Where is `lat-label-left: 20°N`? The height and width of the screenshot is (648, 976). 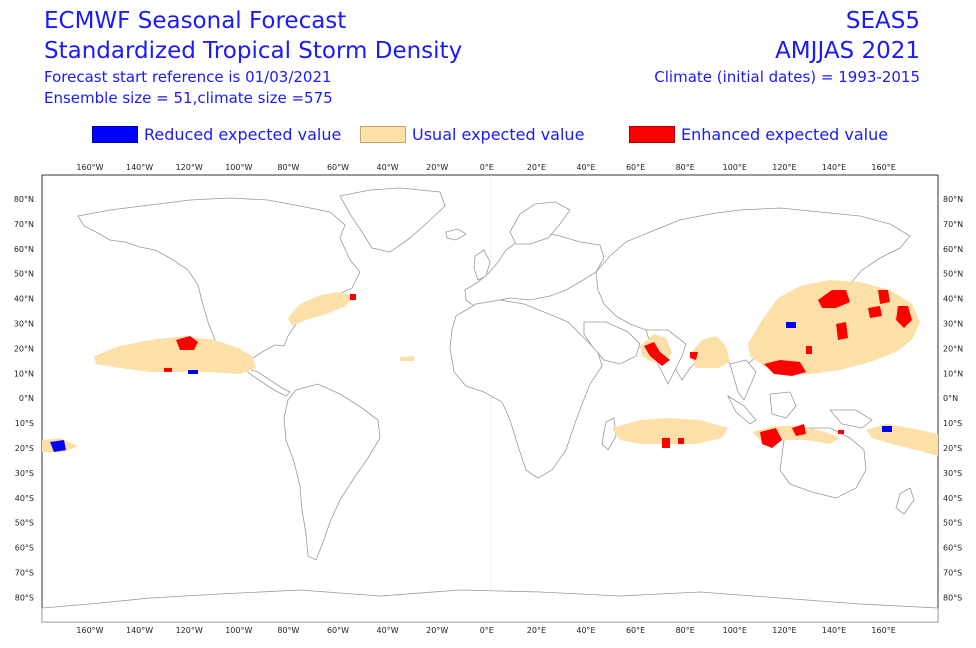 lat-label-left: 20°N is located at coordinates (24, 348).